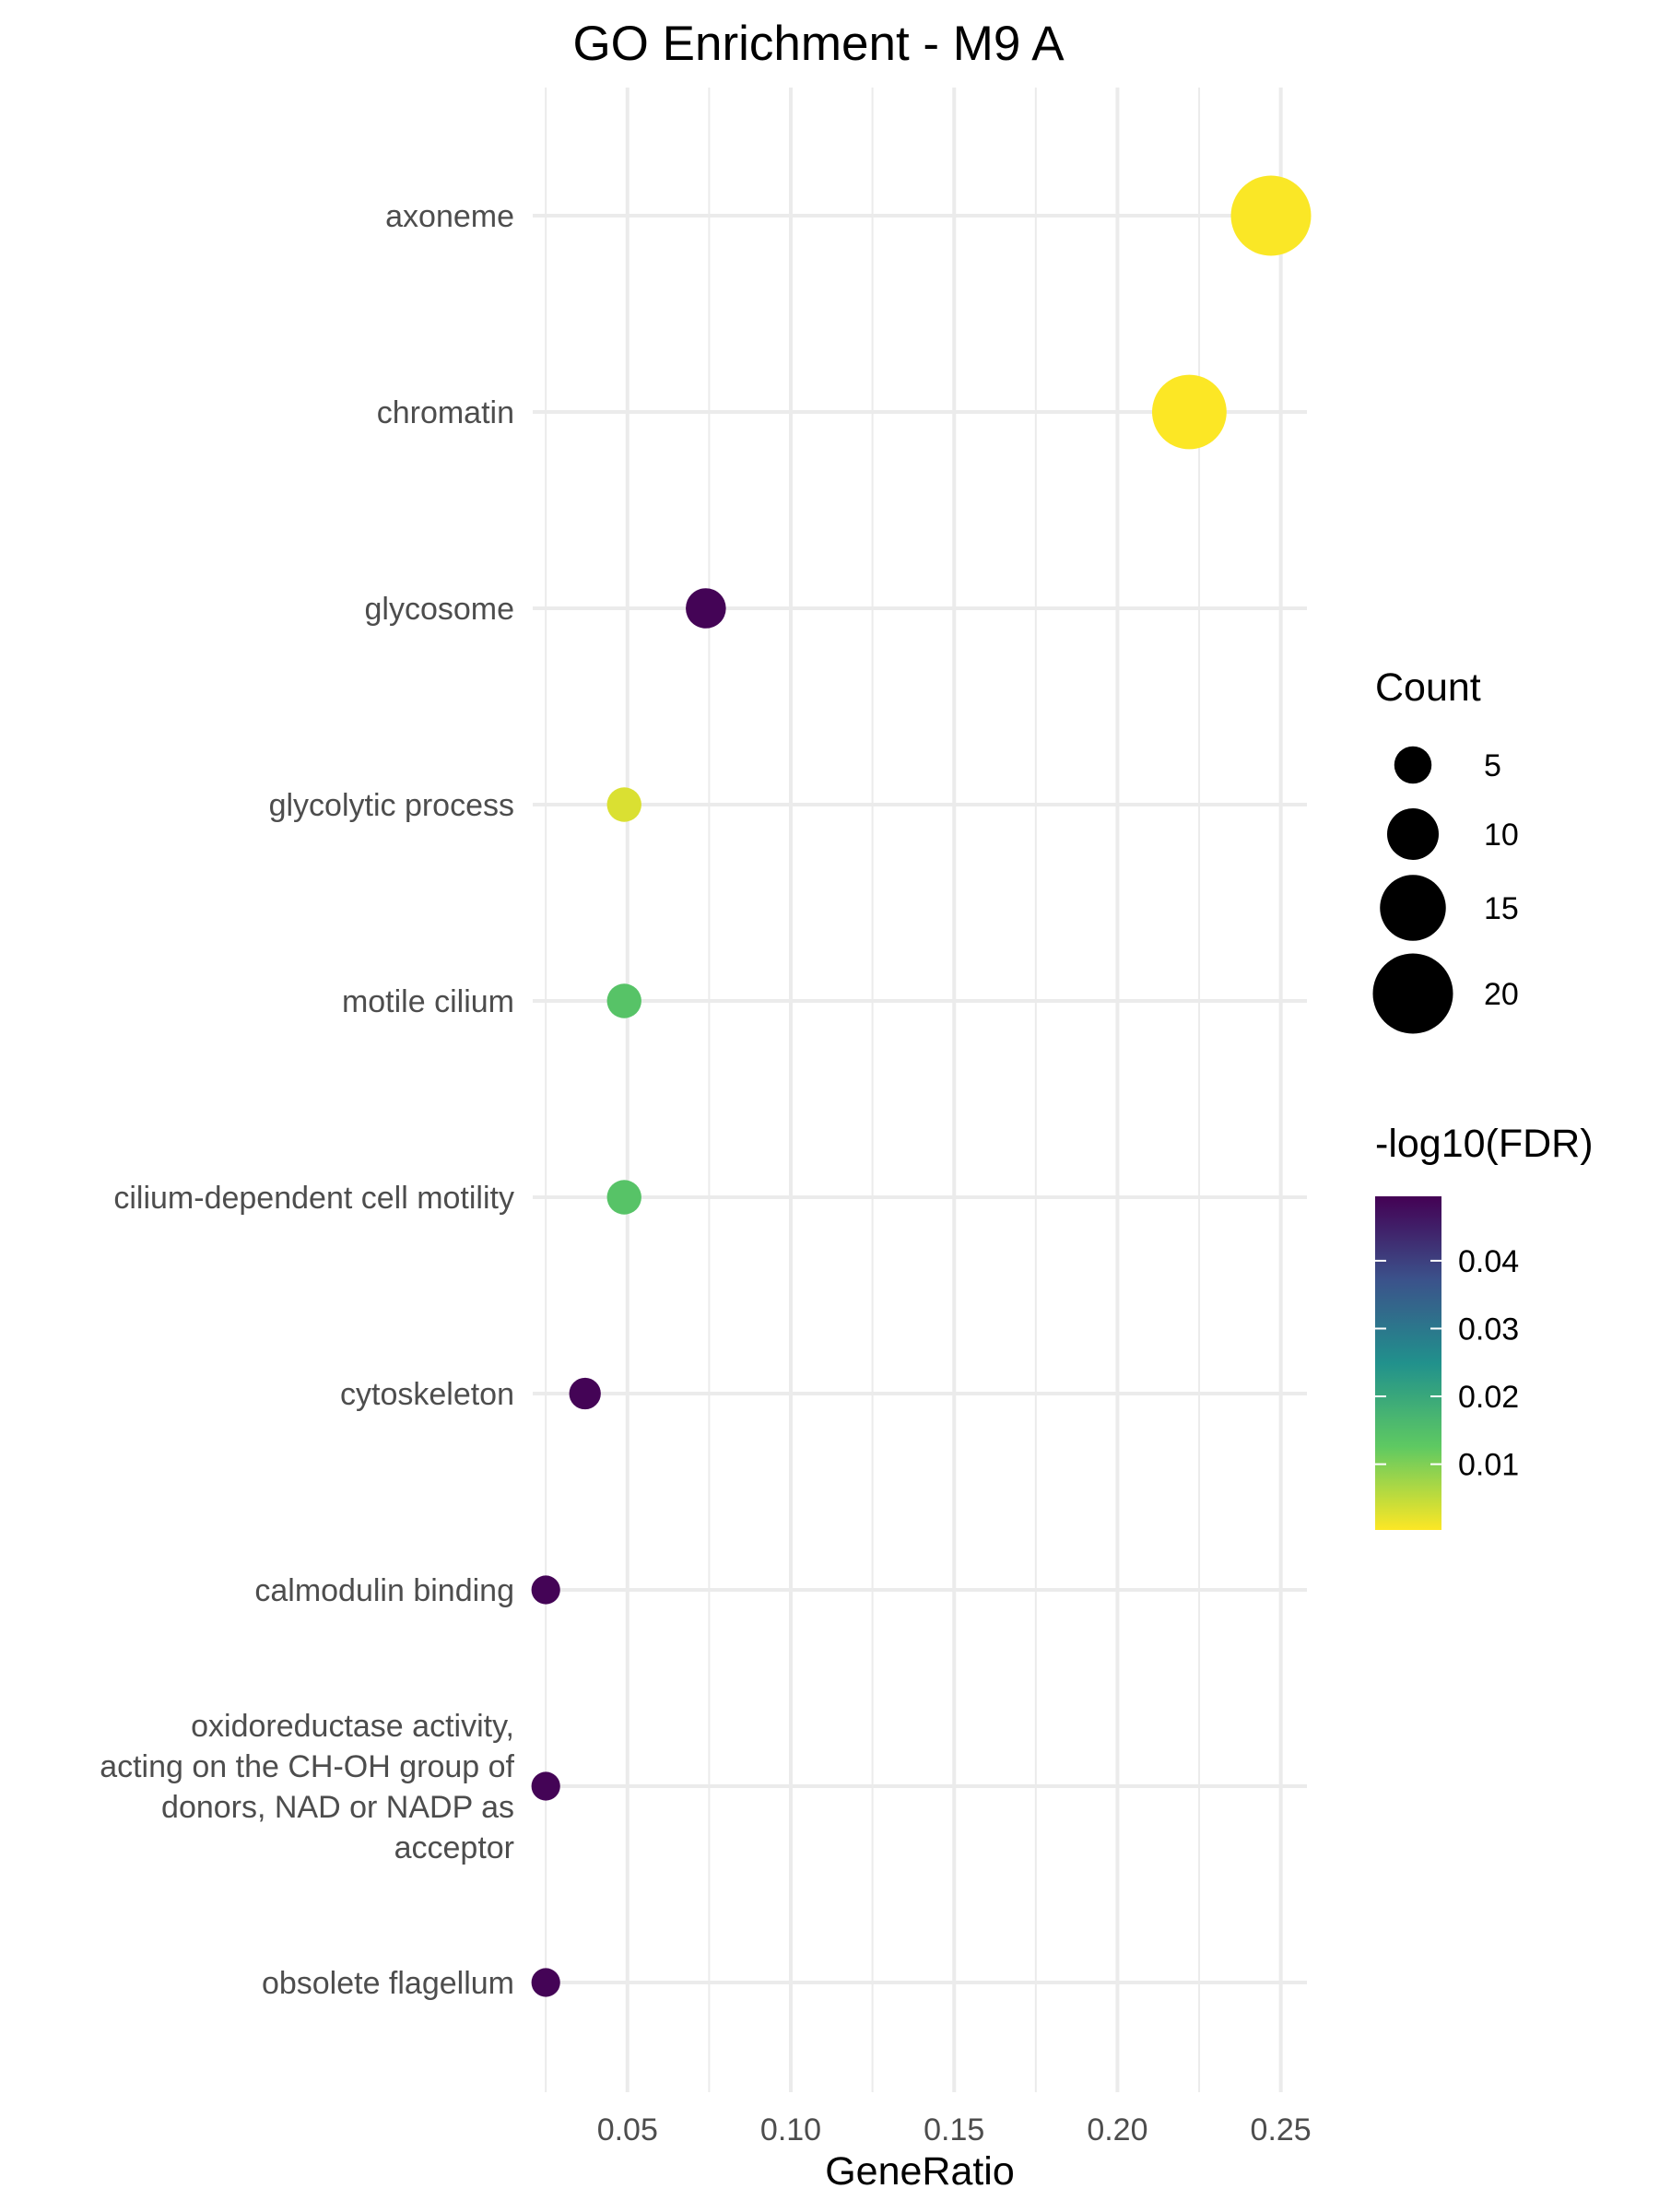 This screenshot has width=1659, height=2212. Describe the element at coordinates (1488, 1329) in the screenshot. I see `color-legend-label: 0.03` at that location.